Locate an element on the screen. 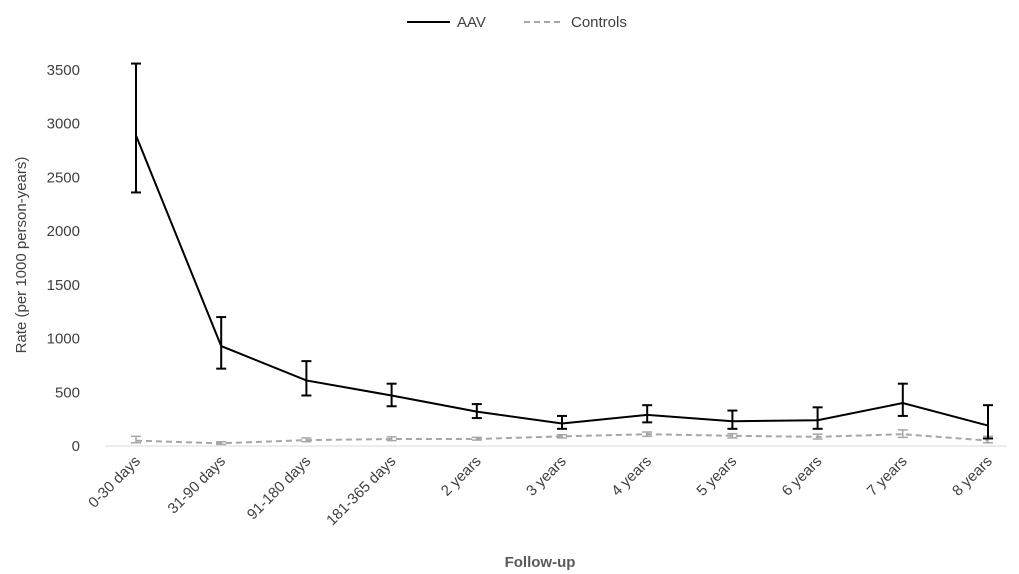 The image size is (1019, 574). x-tick-label: 3 years is located at coordinates (546, 476).